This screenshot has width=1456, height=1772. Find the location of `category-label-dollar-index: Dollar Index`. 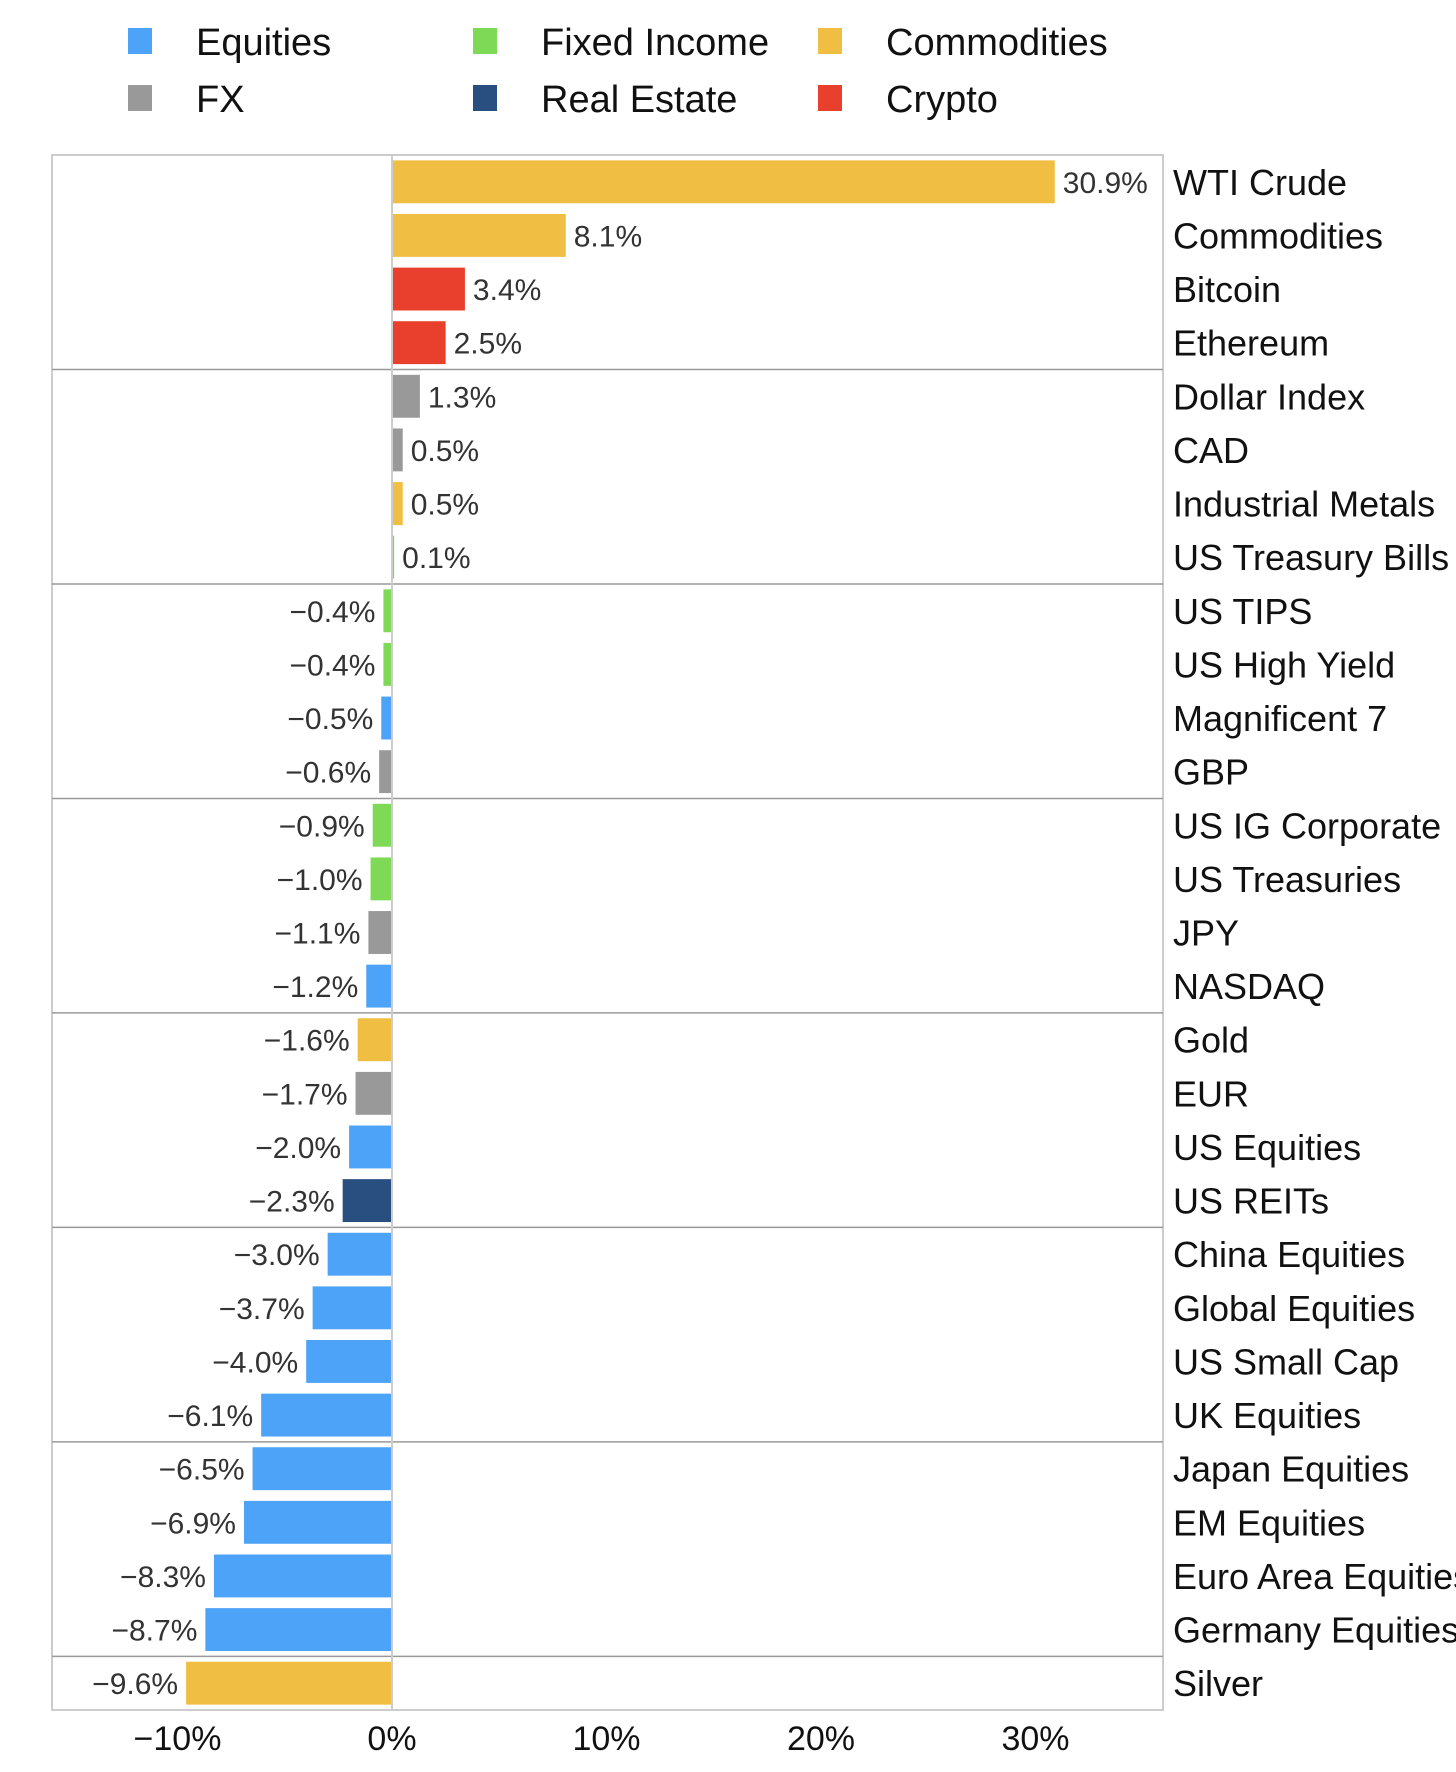

category-label-dollar-index: Dollar Index is located at coordinates (1269, 396).